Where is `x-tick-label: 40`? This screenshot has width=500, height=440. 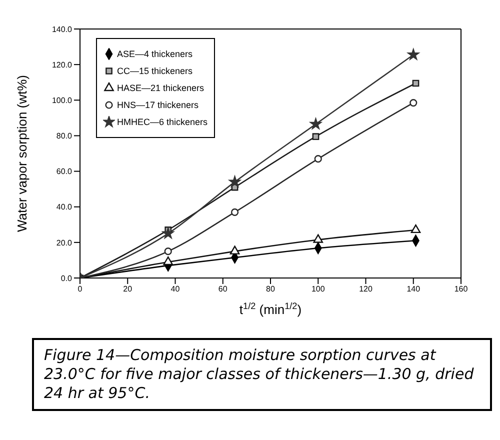
x-tick-label: 40 is located at coordinates (175, 289).